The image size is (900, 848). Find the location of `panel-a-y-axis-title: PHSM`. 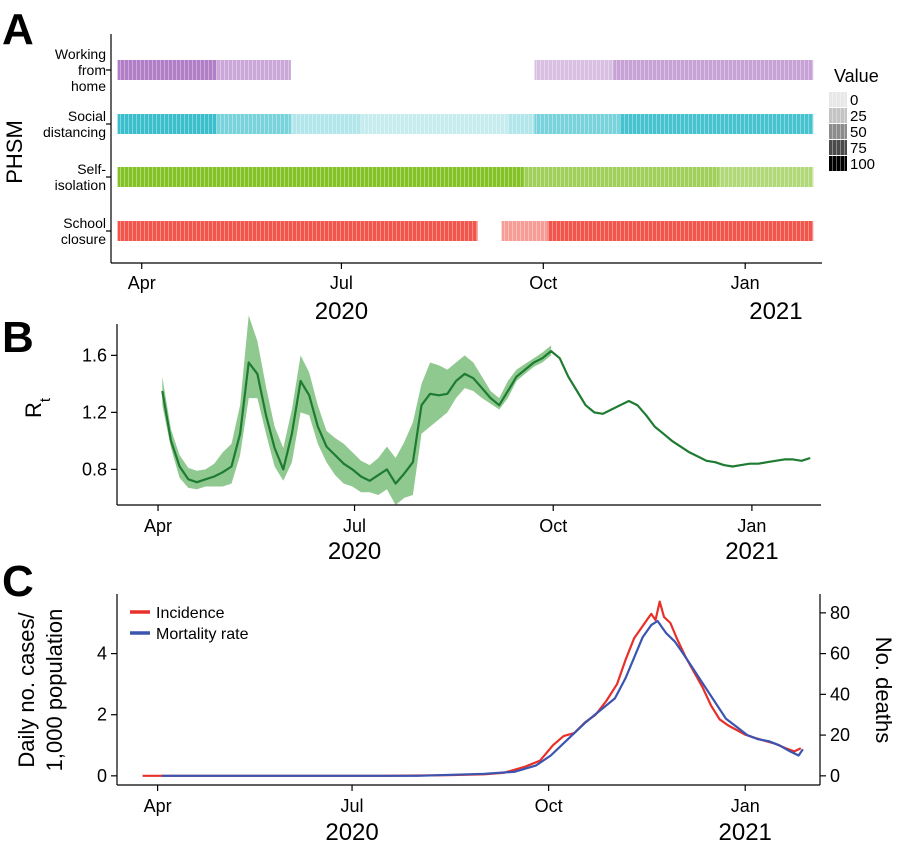

panel-a-y-axis-title: PHSM is located at coordinates (14, 152).